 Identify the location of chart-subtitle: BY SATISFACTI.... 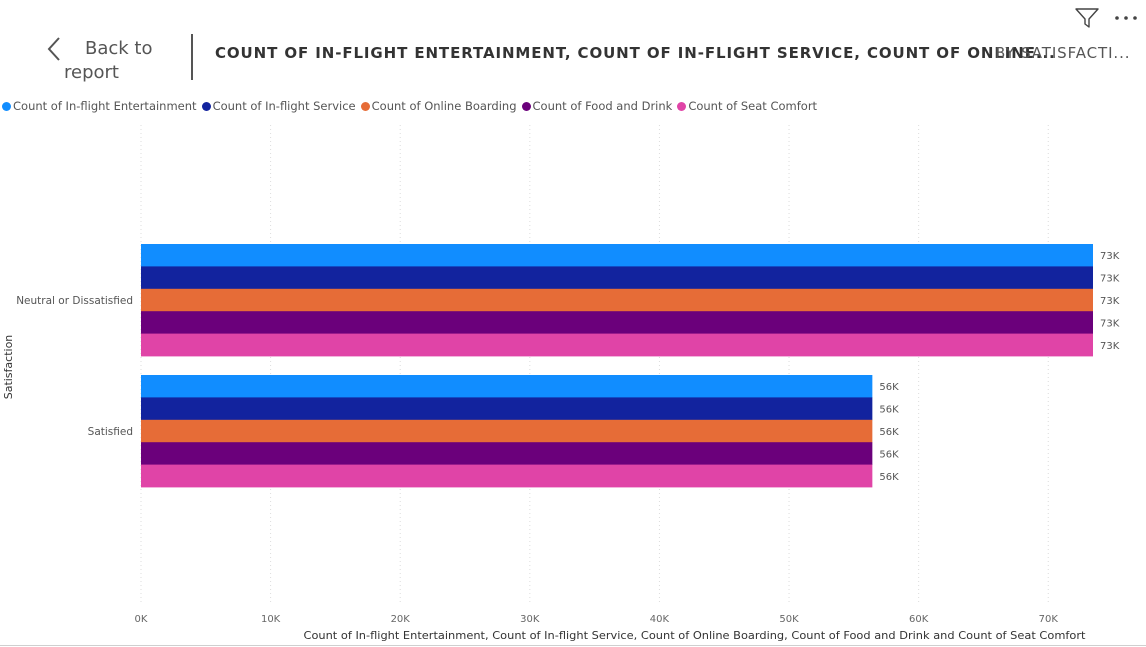
(1063, 53).